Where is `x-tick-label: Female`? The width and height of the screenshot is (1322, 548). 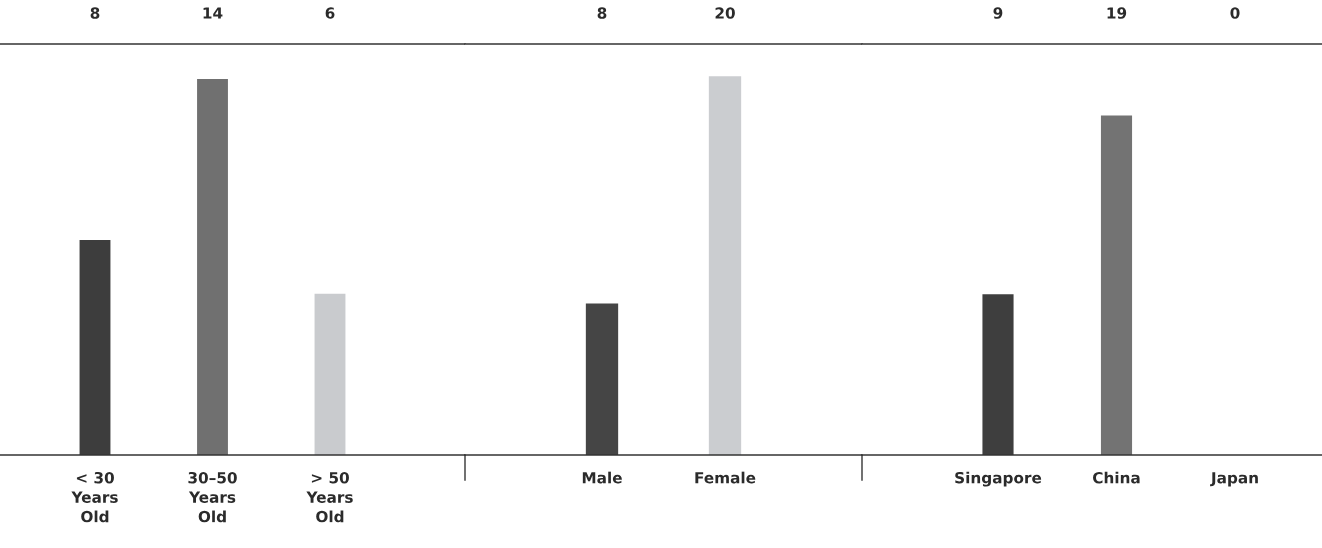
x-tick-label: Female is located at coordinates (725, 477).